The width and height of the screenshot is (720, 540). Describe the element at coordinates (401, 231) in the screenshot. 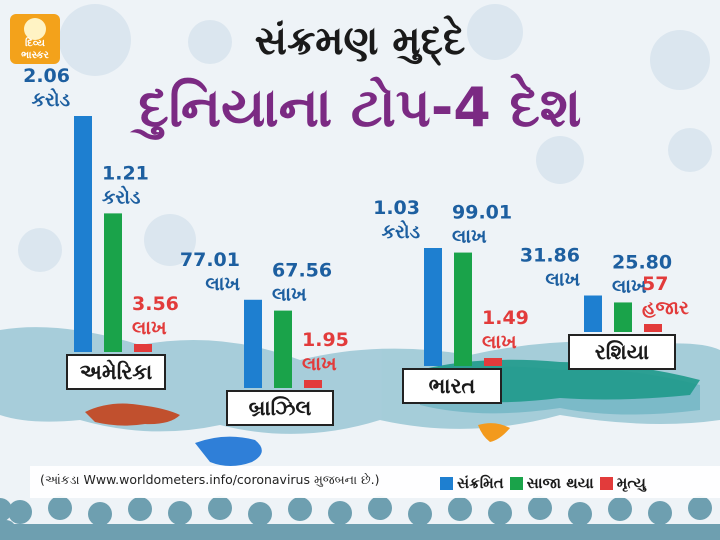

I see `data-label-infected-2-unit: કરોડ` at that location.